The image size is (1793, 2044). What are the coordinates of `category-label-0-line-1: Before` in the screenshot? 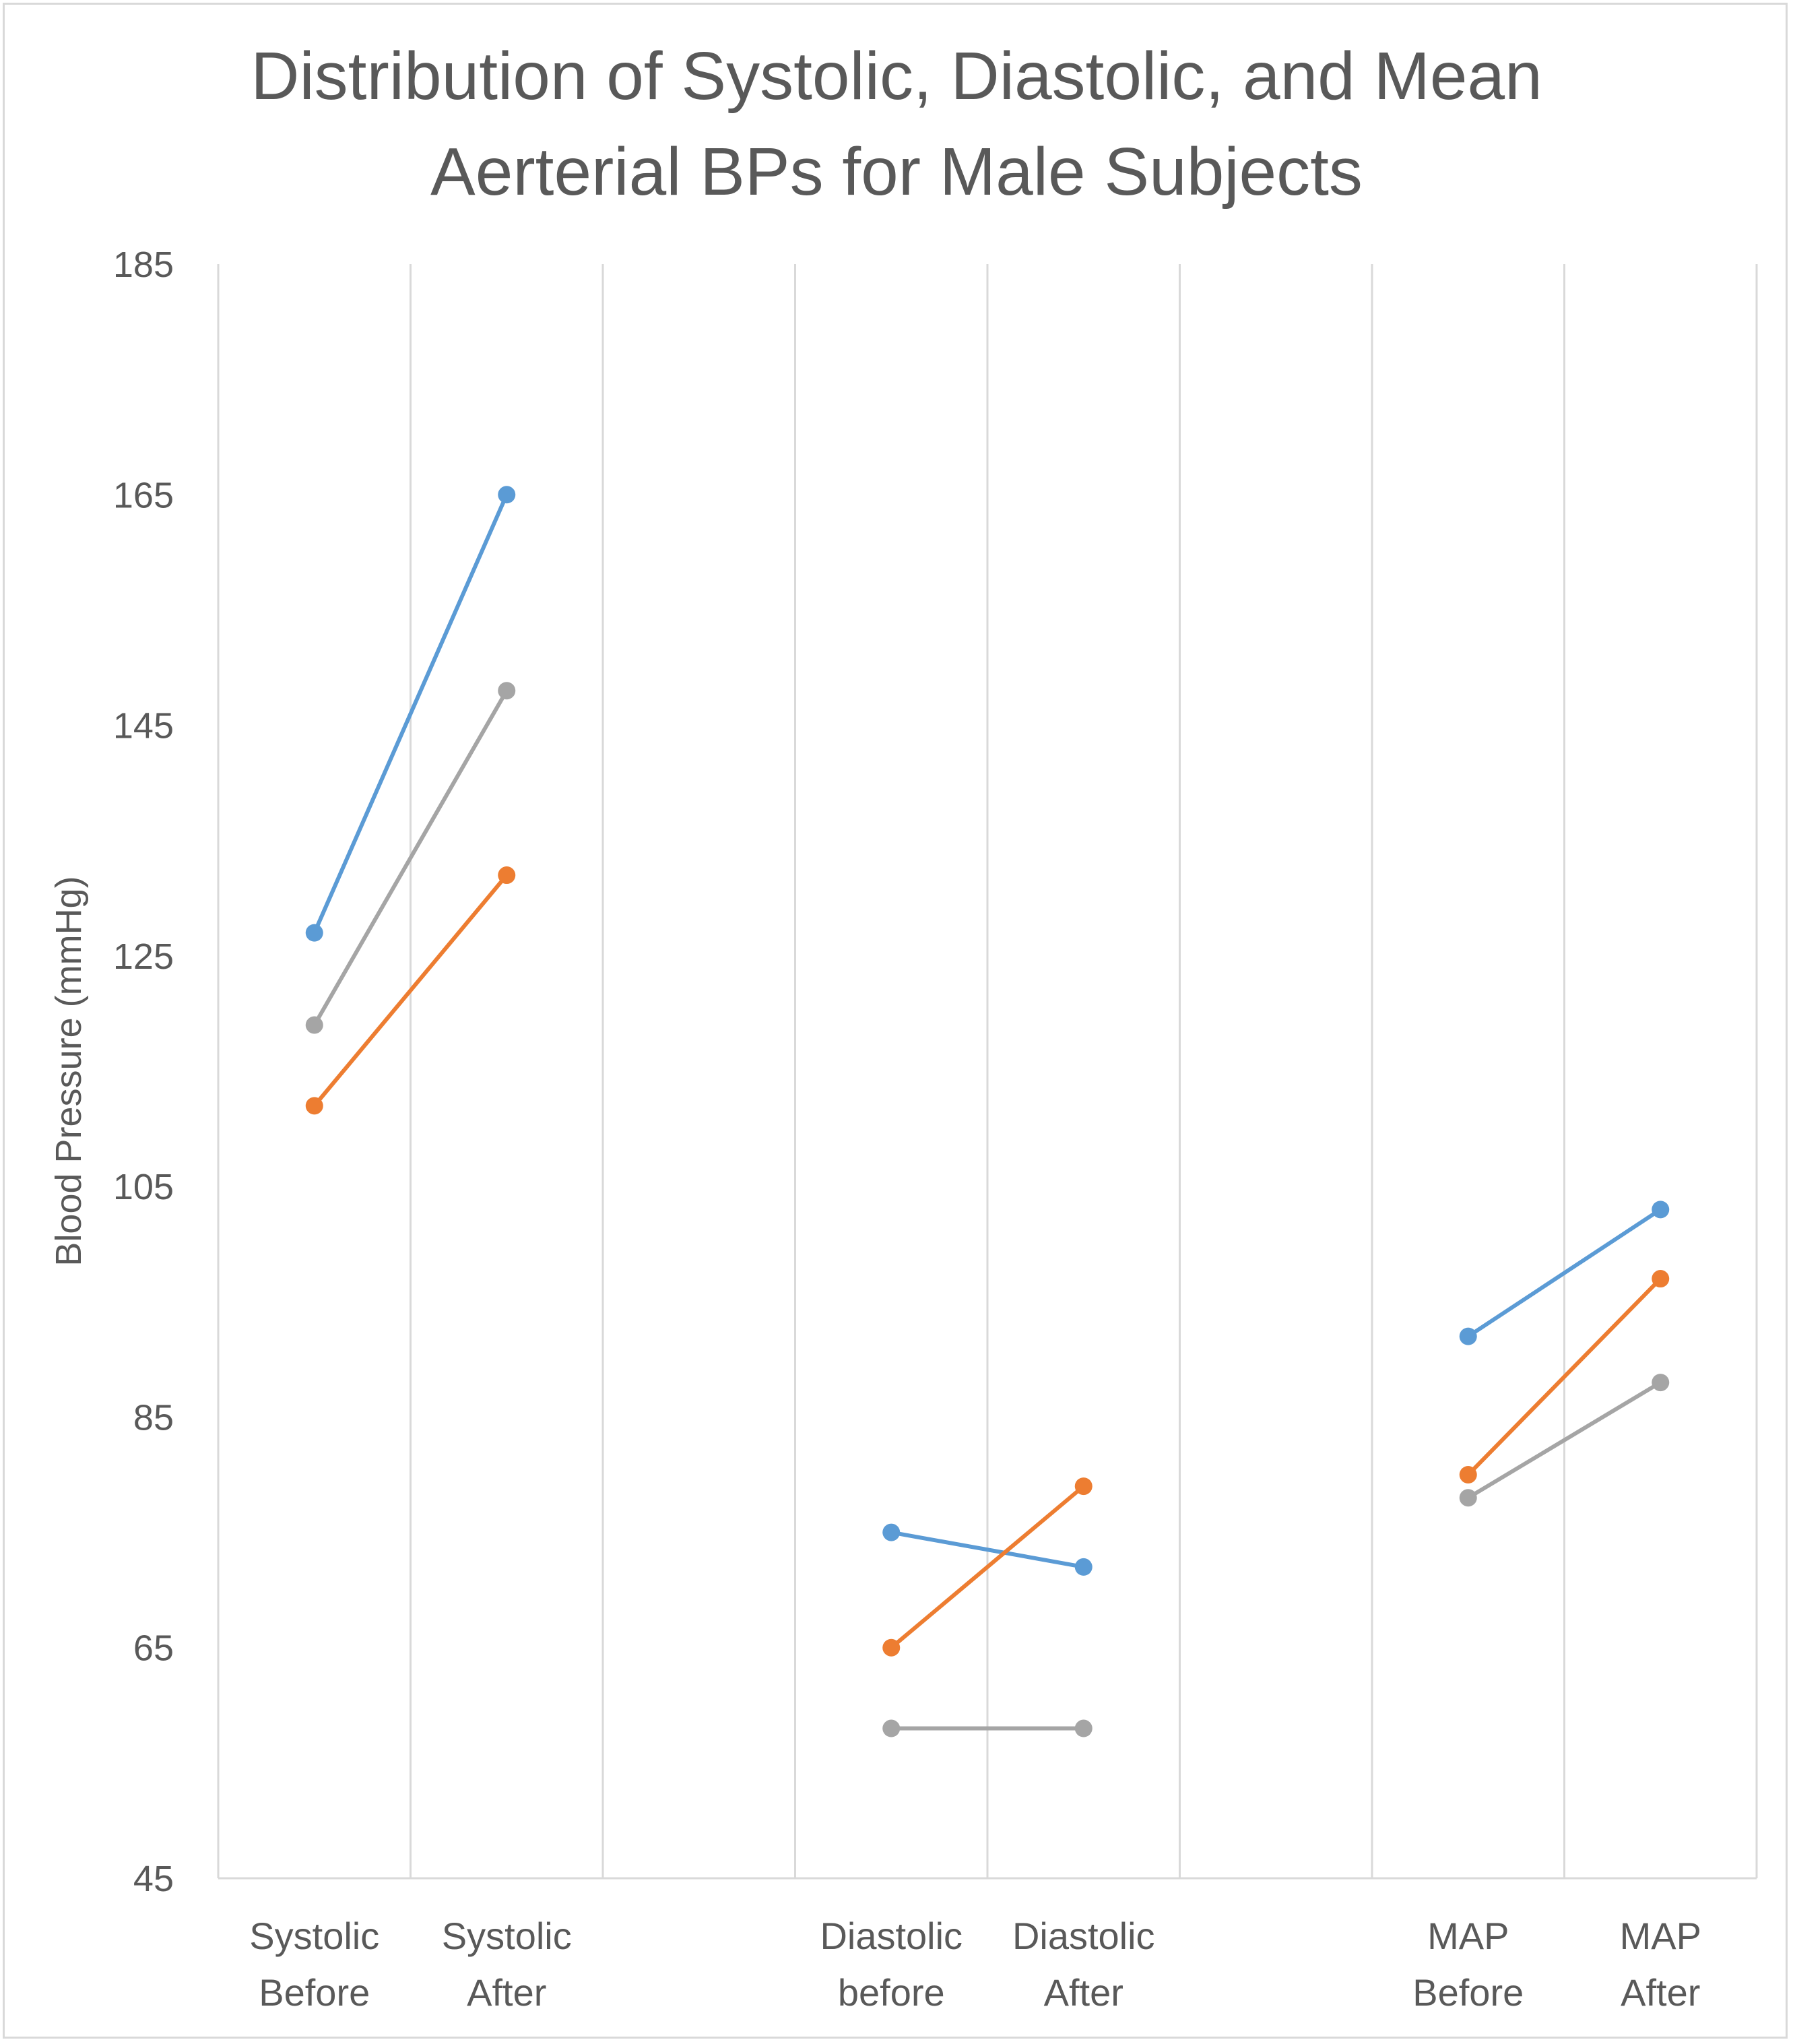 It's located at (314, 1992).